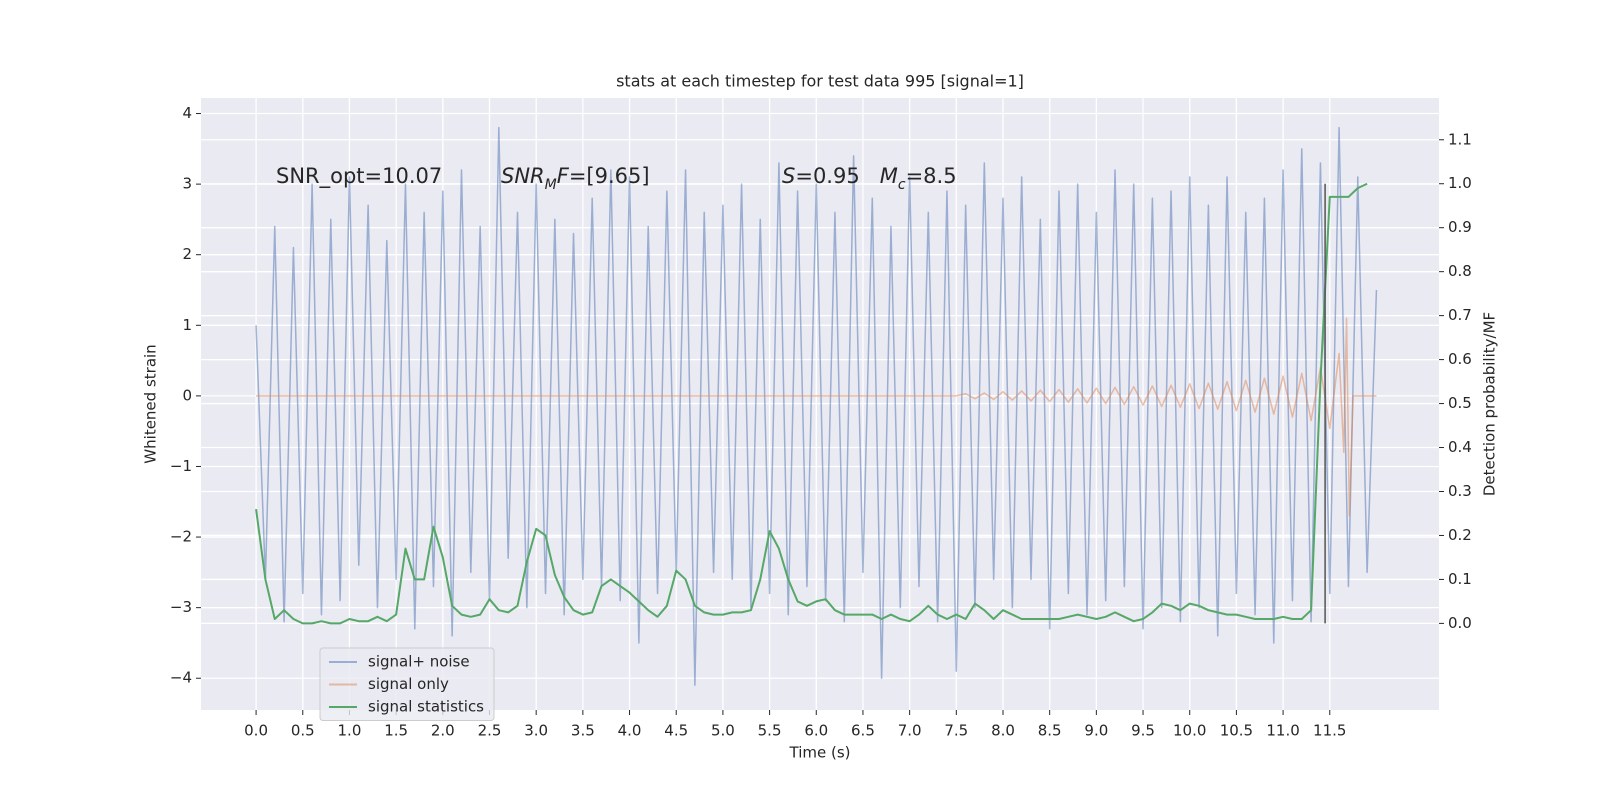 The image size is (1600, 800). Describe the element at coordinates (187, 113) in the screenshot. I see `y-tick-label: 4` at that location.